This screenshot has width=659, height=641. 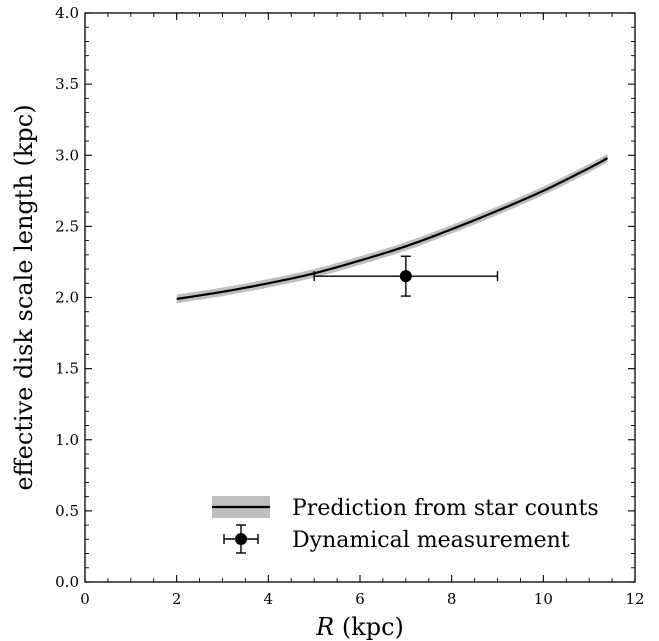 I want to click on y-tick-label: 2.5, so click(x=67, y=226).